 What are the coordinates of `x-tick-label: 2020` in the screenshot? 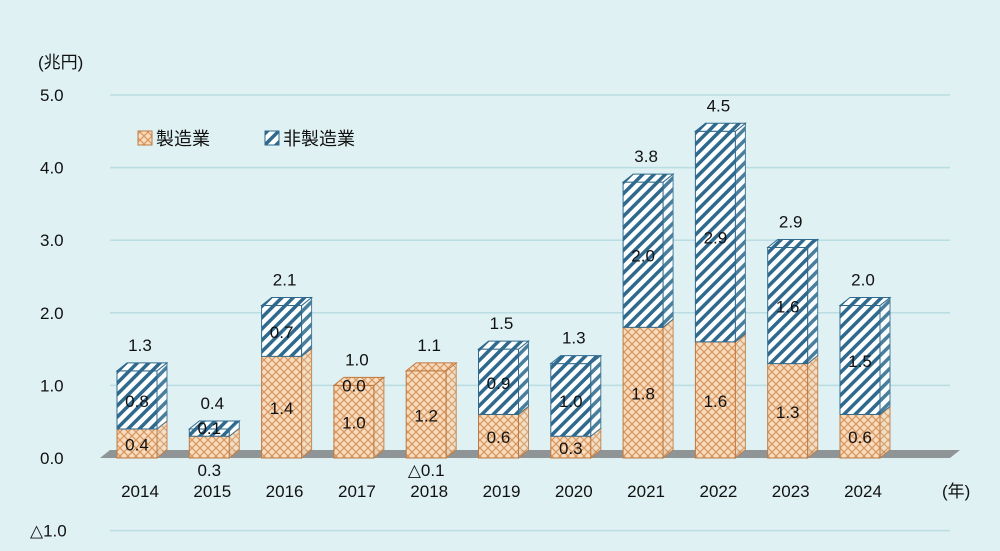 It's located at (574, 491).